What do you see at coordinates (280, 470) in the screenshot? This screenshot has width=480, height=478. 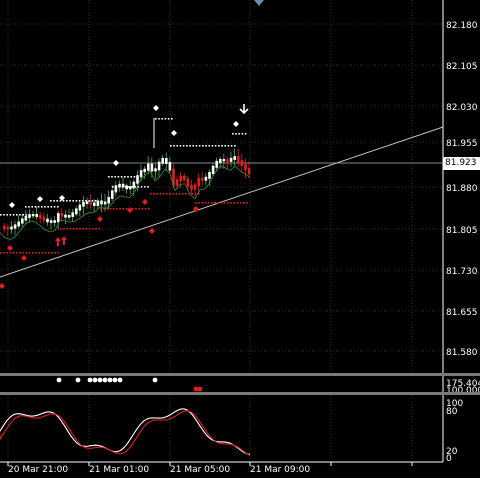 I see `time-label: 21 Mar 09:00` at bounding box center [280, 470].